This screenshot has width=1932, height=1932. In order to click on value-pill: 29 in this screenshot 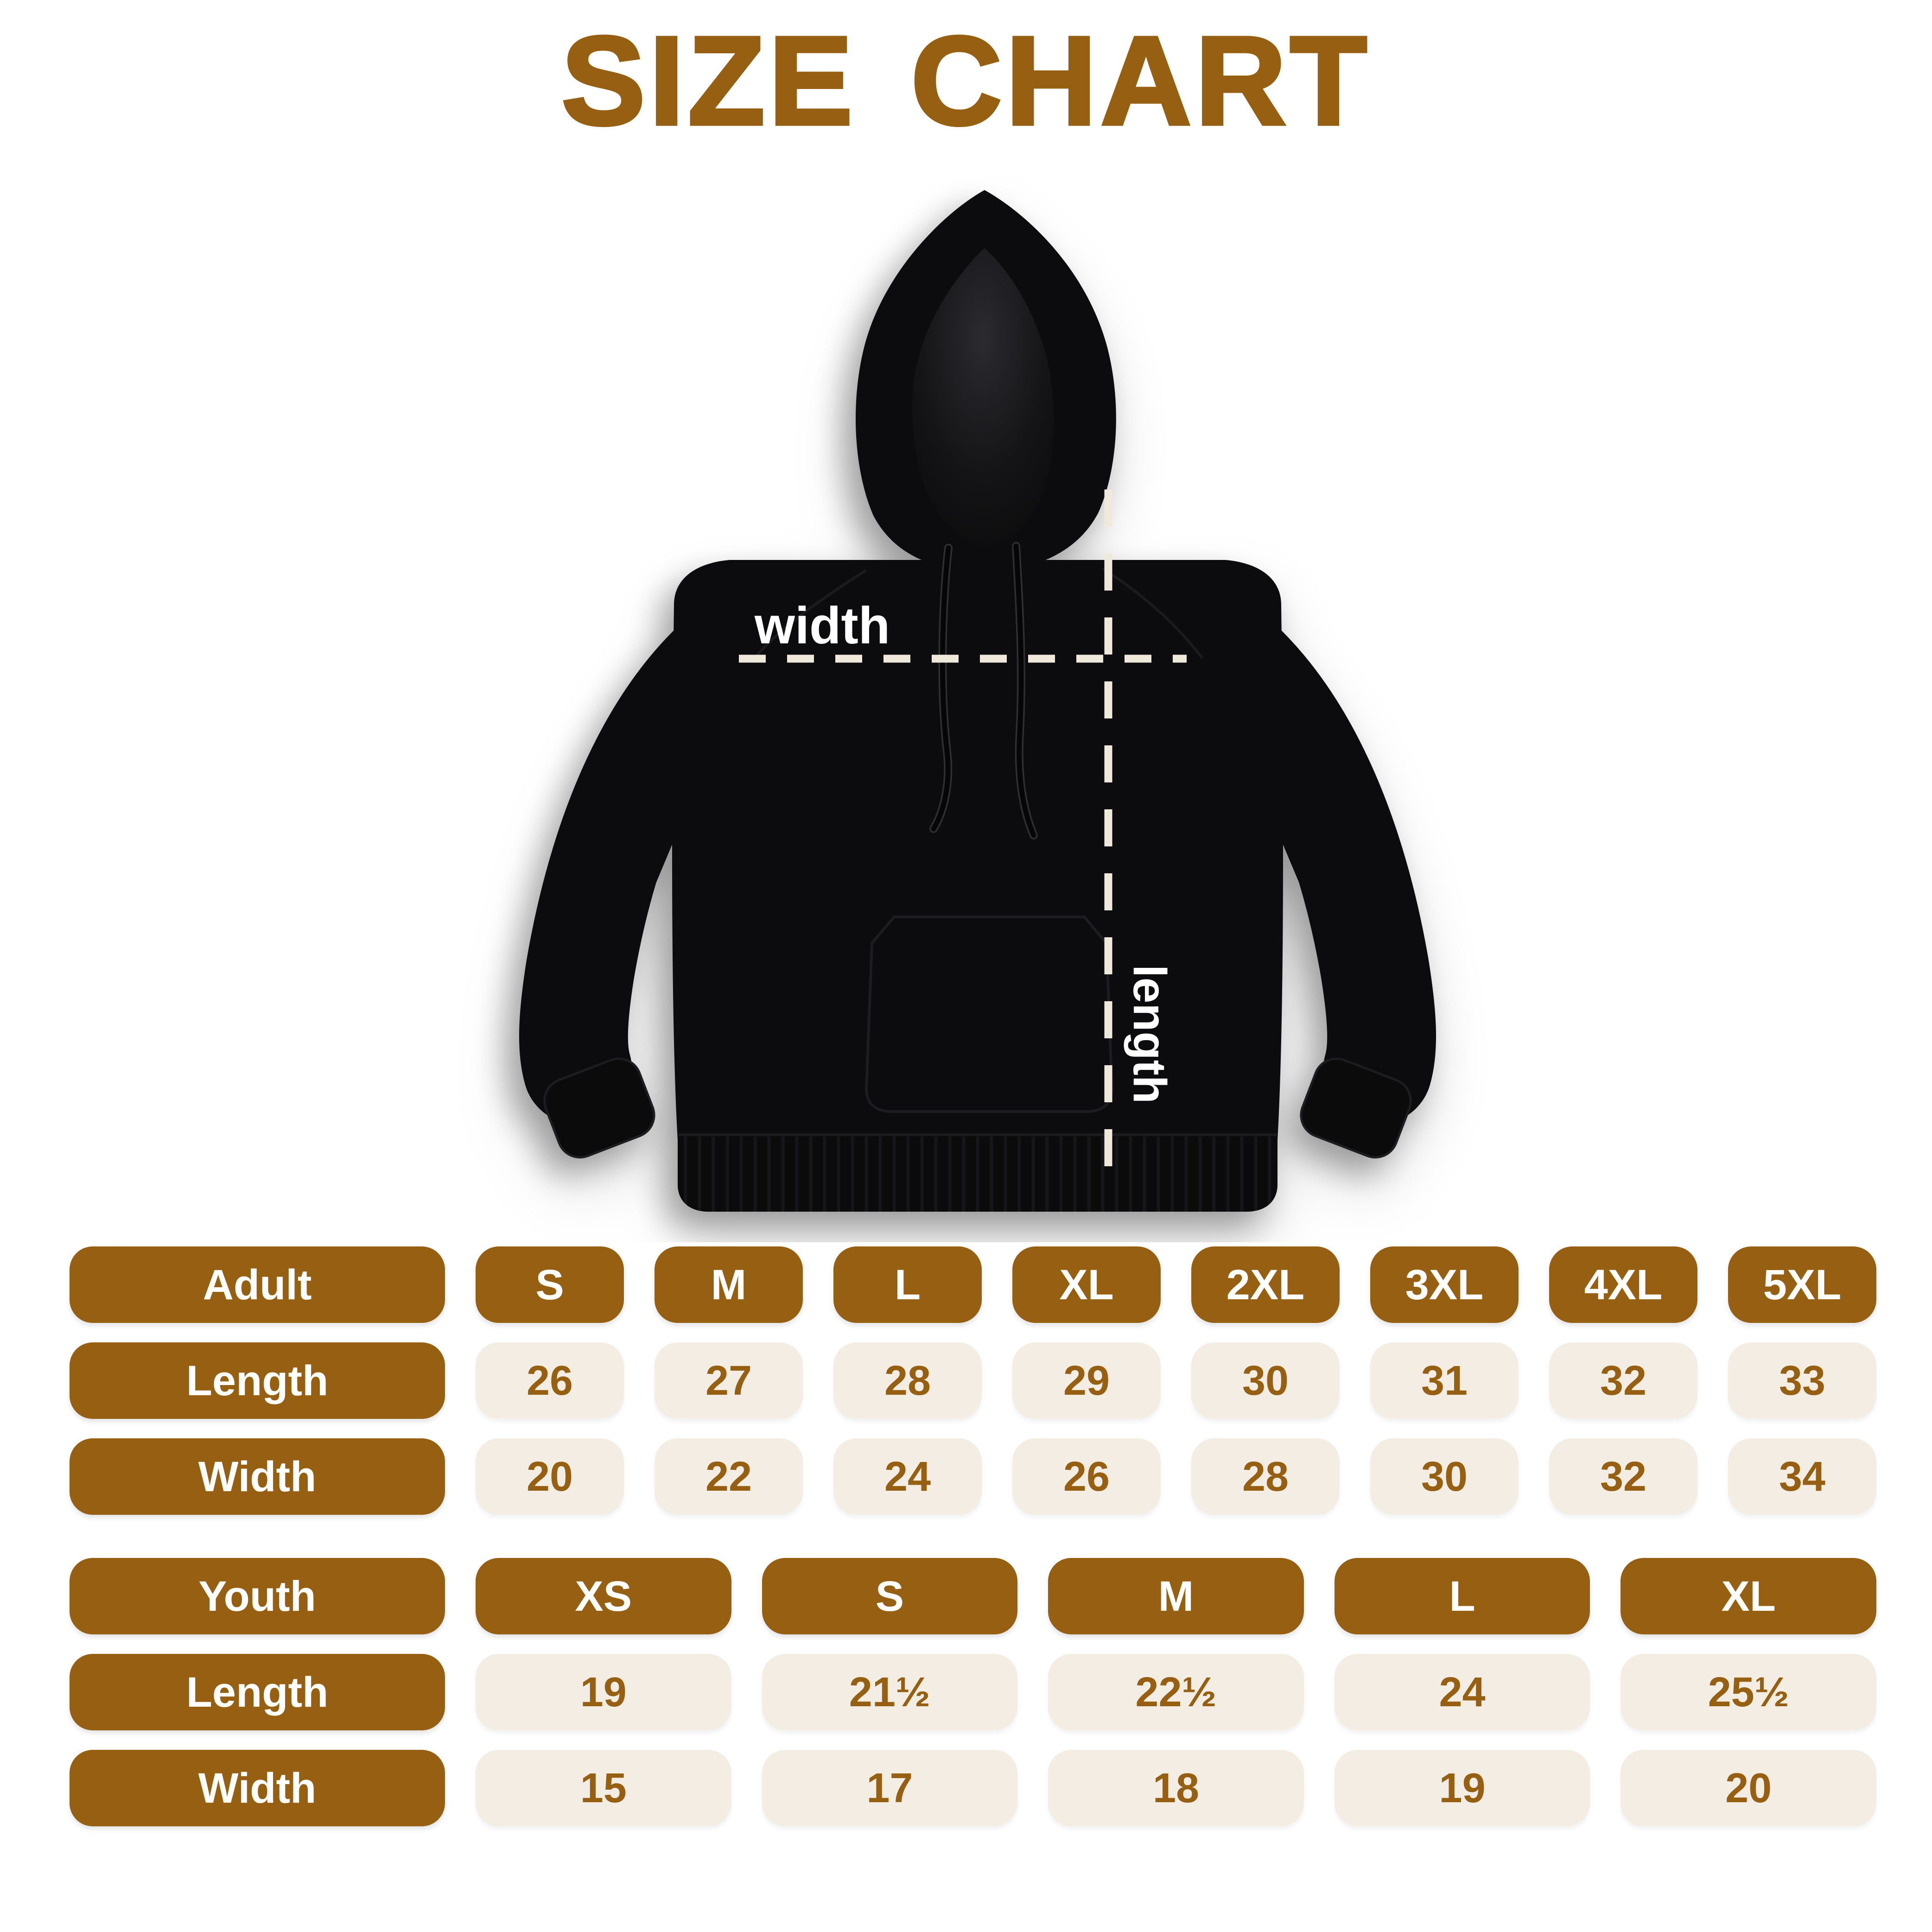, I will do `click(1086, 1380)`.